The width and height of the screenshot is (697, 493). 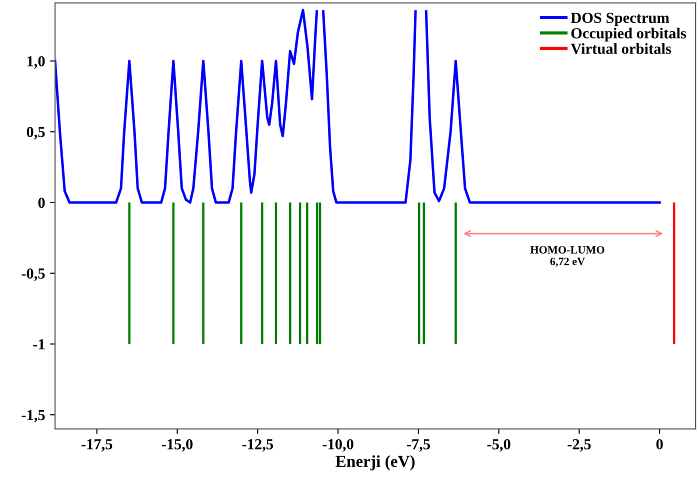 What do you see at coordinates (33, 274) in the screenshot?
I see `y-tick-label: -0,5` at bounding box center [33, 274].